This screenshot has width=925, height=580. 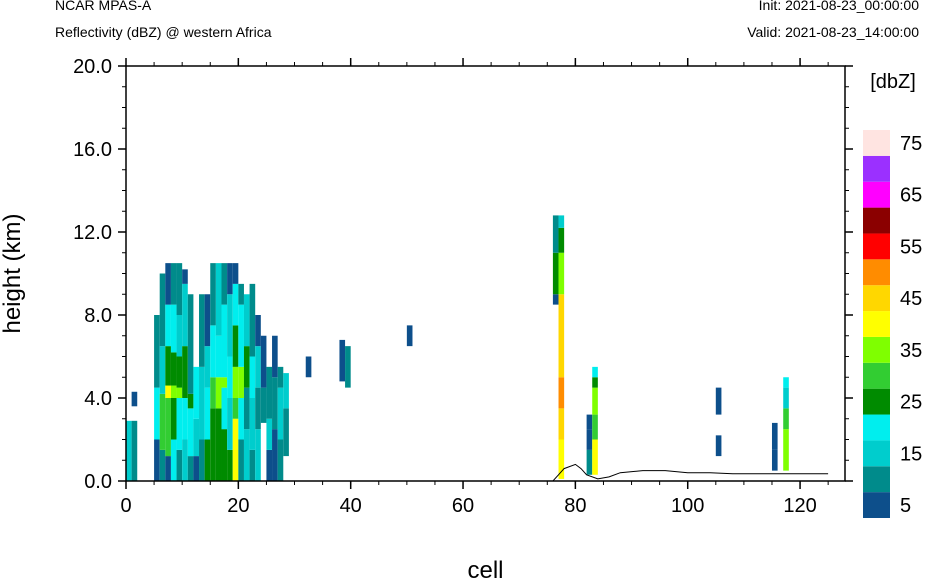 What do you see at coordinates (463, 506) in the screenshot?
I see `x-tick-label: 60` at bounding box center [463, 506].